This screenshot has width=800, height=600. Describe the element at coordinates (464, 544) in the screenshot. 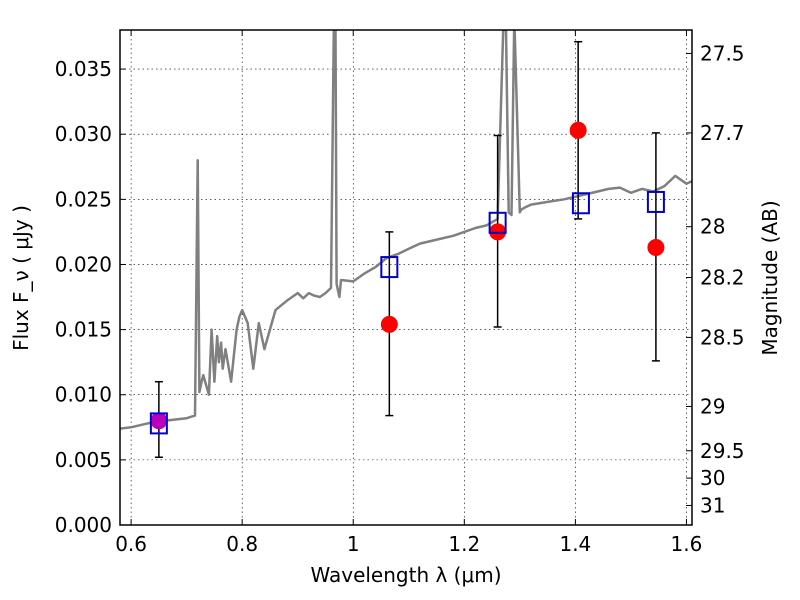

I see `x-tick-label: 1.2` at that location.